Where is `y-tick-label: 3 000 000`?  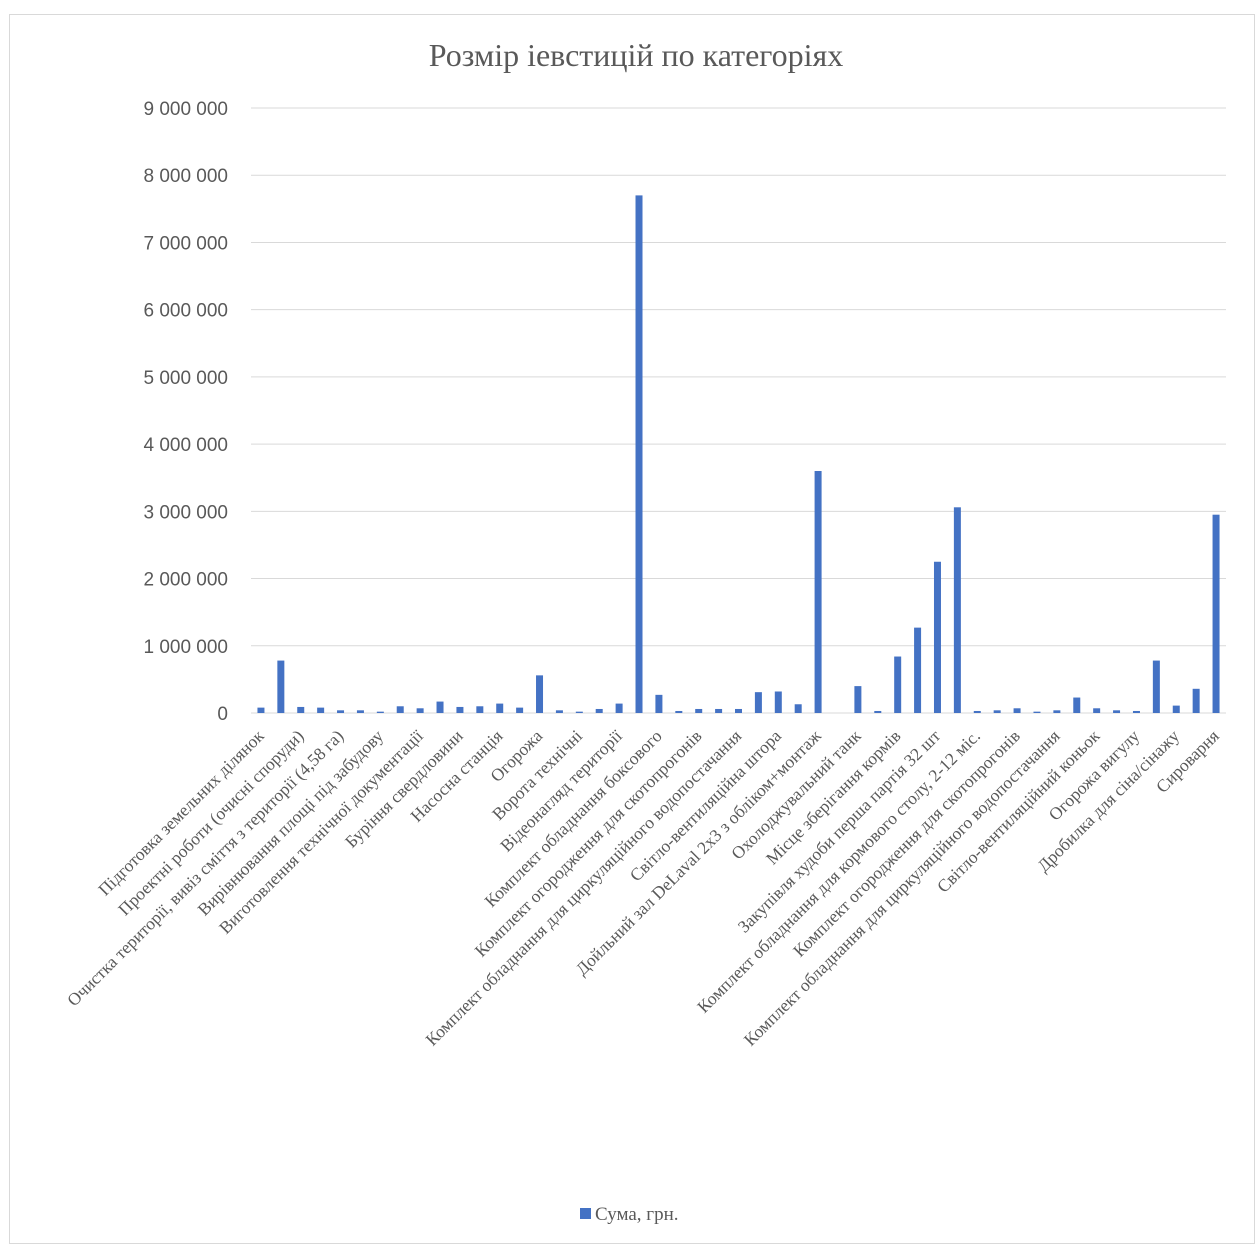 y-tick-label: 3 000 000 is located at coordinates (185, 512).